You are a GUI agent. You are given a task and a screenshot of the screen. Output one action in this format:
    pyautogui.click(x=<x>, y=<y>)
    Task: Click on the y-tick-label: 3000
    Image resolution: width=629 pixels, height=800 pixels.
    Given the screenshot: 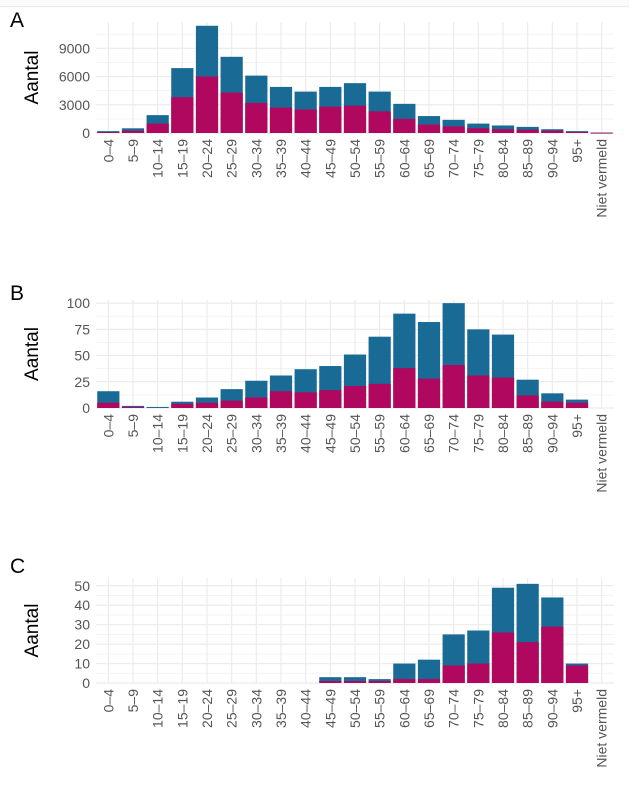 What is the action you would take?
    pyautogui.click(x=74, y=105)
    